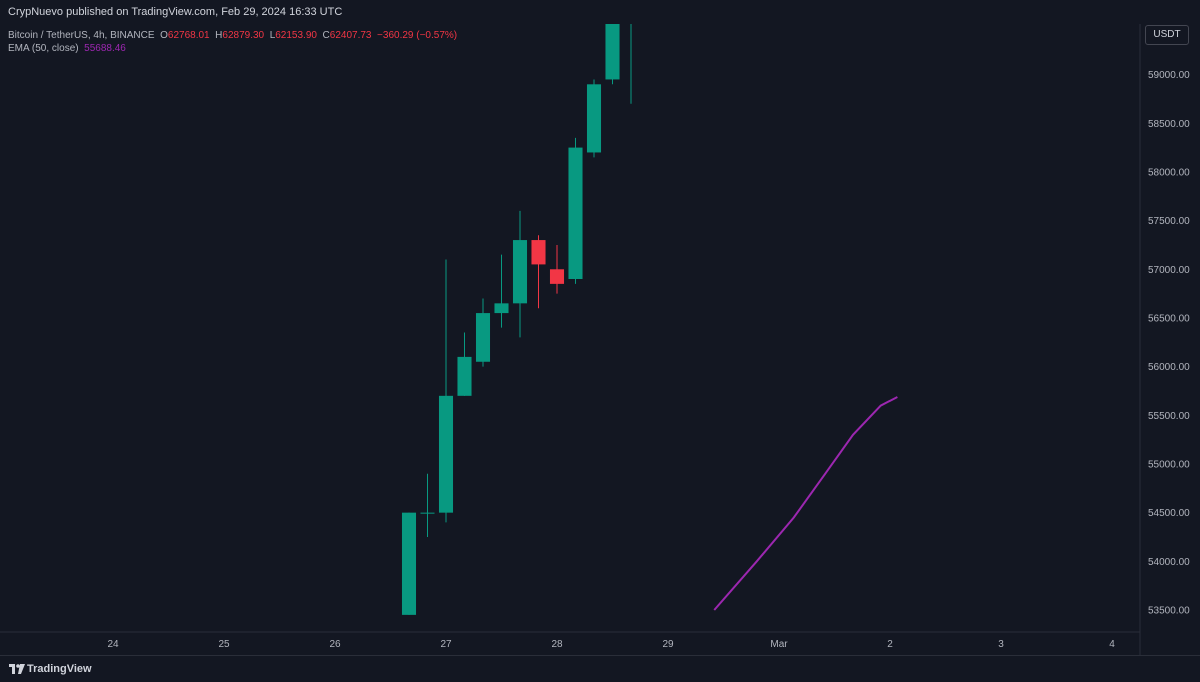 This screenshot has height=682, width=1200. Describe the element at coordinates (164, 35) in the screenshot. I see `open-label: O` at that location.